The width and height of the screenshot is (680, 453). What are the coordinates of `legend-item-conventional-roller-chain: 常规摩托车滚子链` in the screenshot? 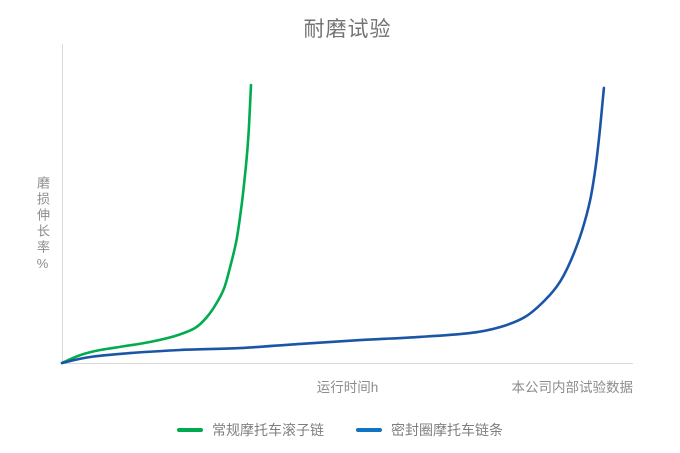 It's located at (250, 430).